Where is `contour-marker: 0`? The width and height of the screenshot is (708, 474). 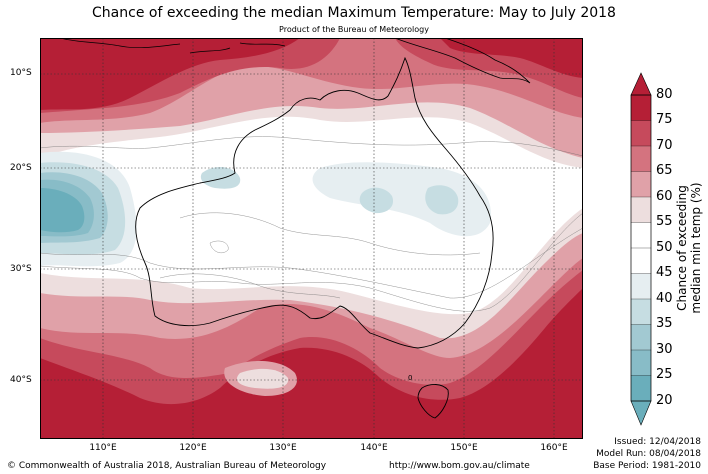 contour-marker: 0 is located at coordinates (410, 378).